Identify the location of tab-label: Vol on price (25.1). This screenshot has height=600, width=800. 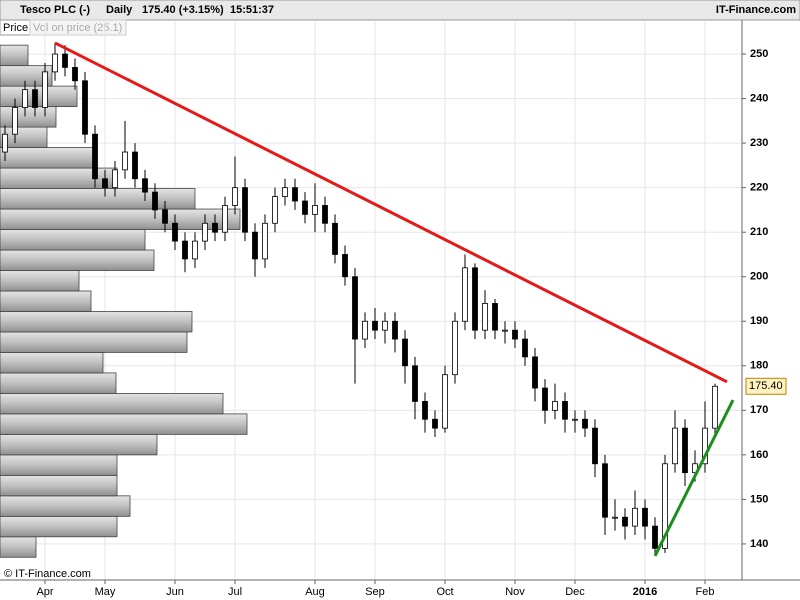
(77, 28).